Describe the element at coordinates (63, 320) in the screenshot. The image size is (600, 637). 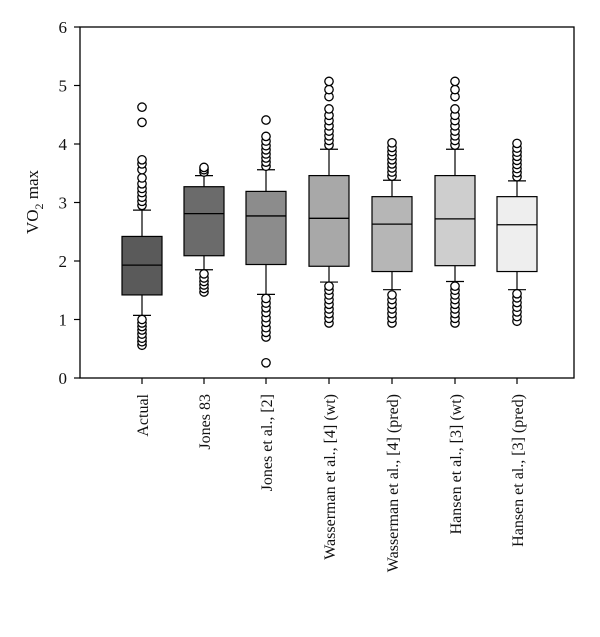
I see `y-tick-label-1: 1` at that location.